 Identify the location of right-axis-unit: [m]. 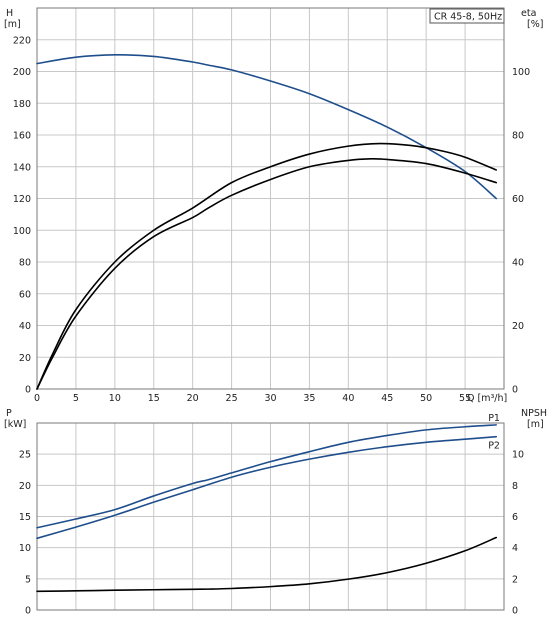
(535, 424).